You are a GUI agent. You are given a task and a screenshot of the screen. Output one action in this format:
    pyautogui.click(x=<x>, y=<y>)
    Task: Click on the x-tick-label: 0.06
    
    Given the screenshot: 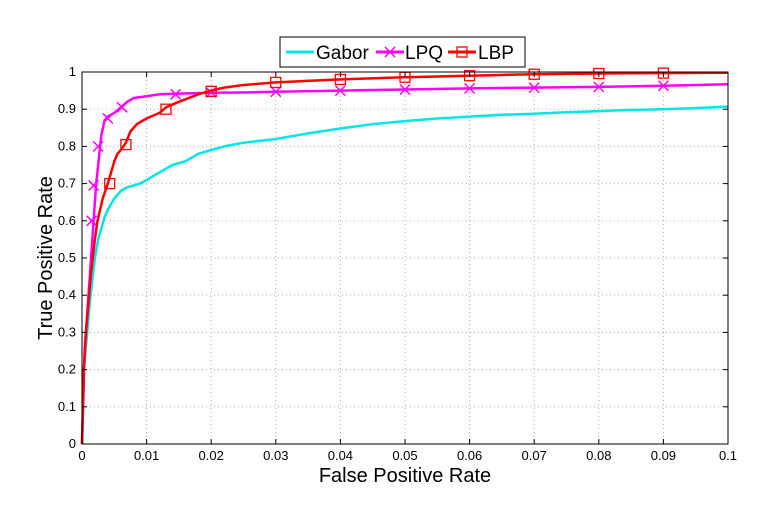 What is the action you would take?
    pyautogui.click(x=469, y=455)
    